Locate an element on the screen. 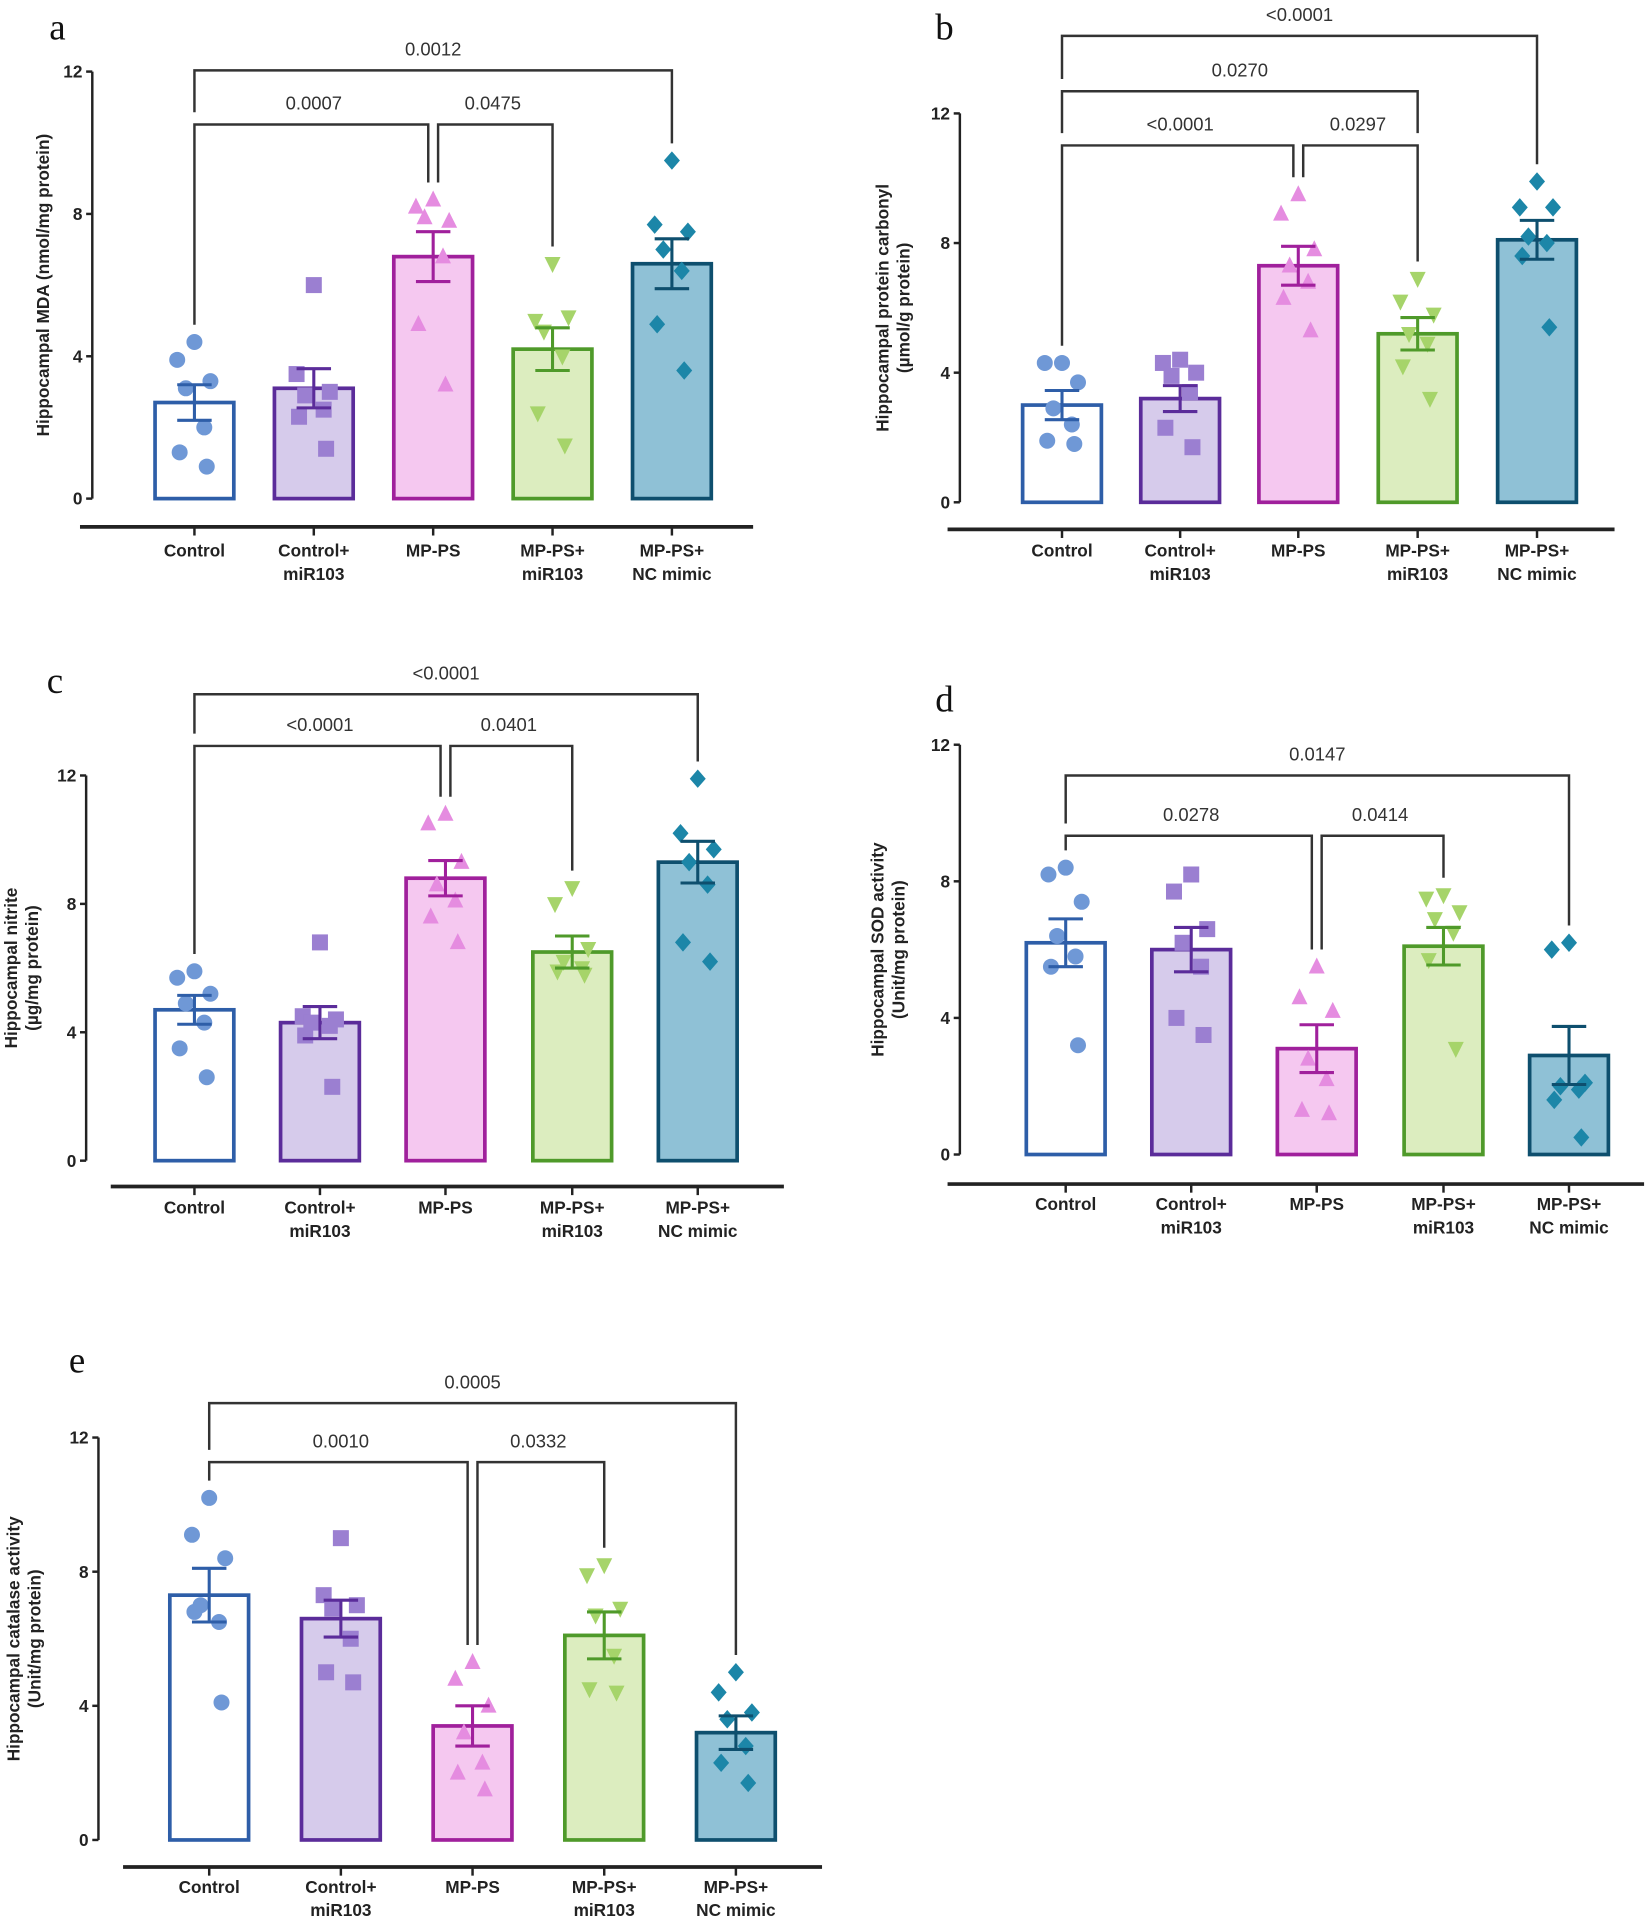 The width and height of the screenshot is (1649, 1930). p-value-label: 0.0332 is located at coordinates (538, 1440).